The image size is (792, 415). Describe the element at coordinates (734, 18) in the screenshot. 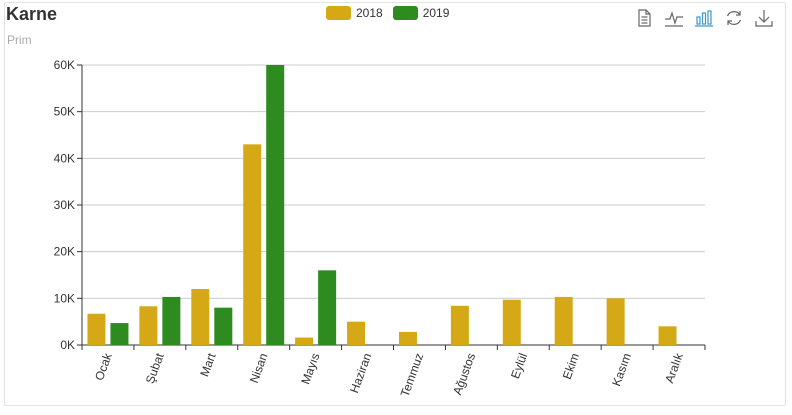

I see `restore-icon` at that location.